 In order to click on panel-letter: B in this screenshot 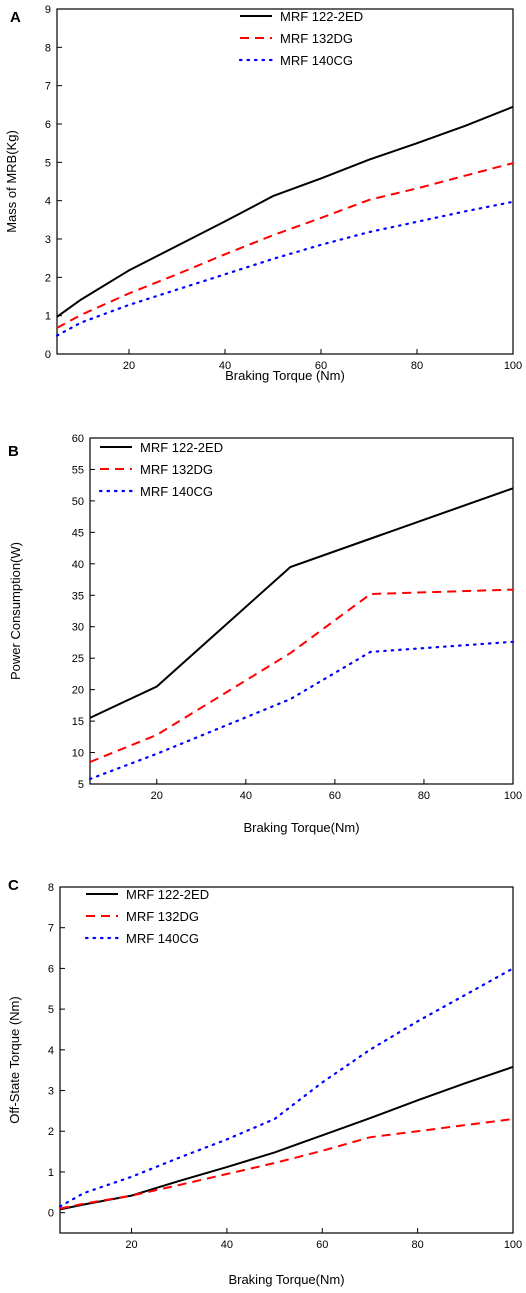, I will do `click(13, 451)`.